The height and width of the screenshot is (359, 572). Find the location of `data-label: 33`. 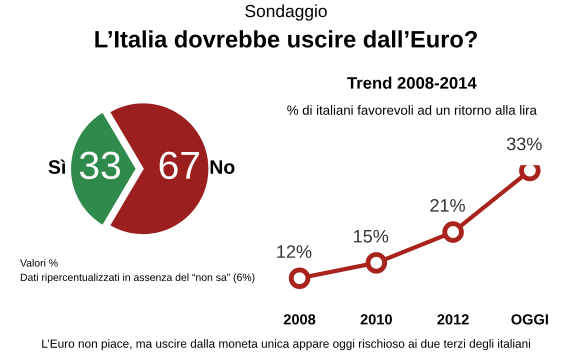

data-label: 33 is located at coordinates (100, 166).